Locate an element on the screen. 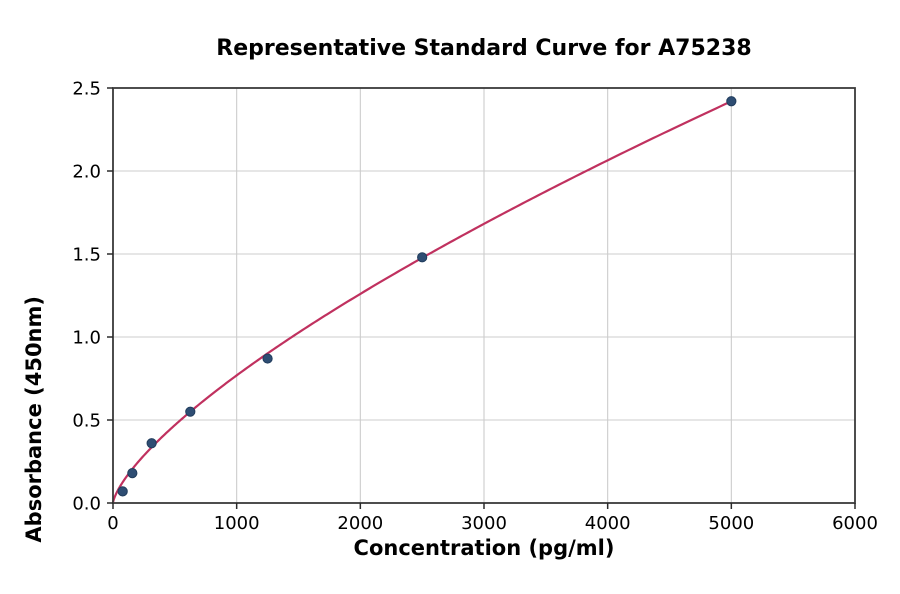 This screenshot has width=900, height=594. x-axis-label: Concentration (pg/ml) is located at coordinates (484, 548).